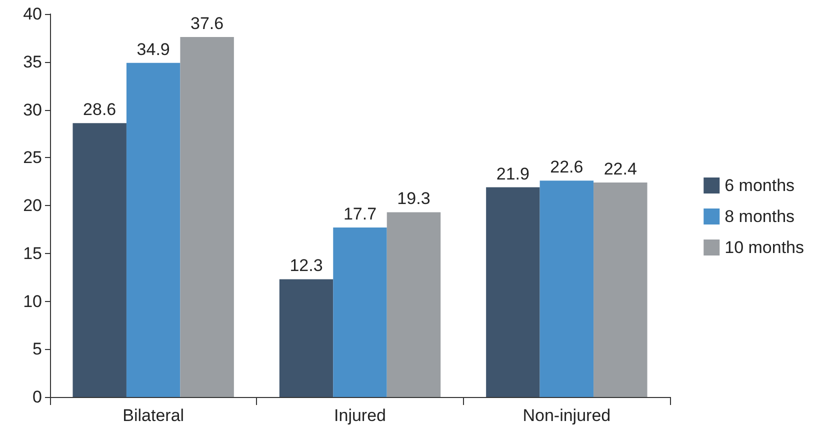 The height and width of the screenshot is (433, 824). Describe the element at coordinates (37, 349) in the screenshot. I see `y-tick-label: 5` at that location.